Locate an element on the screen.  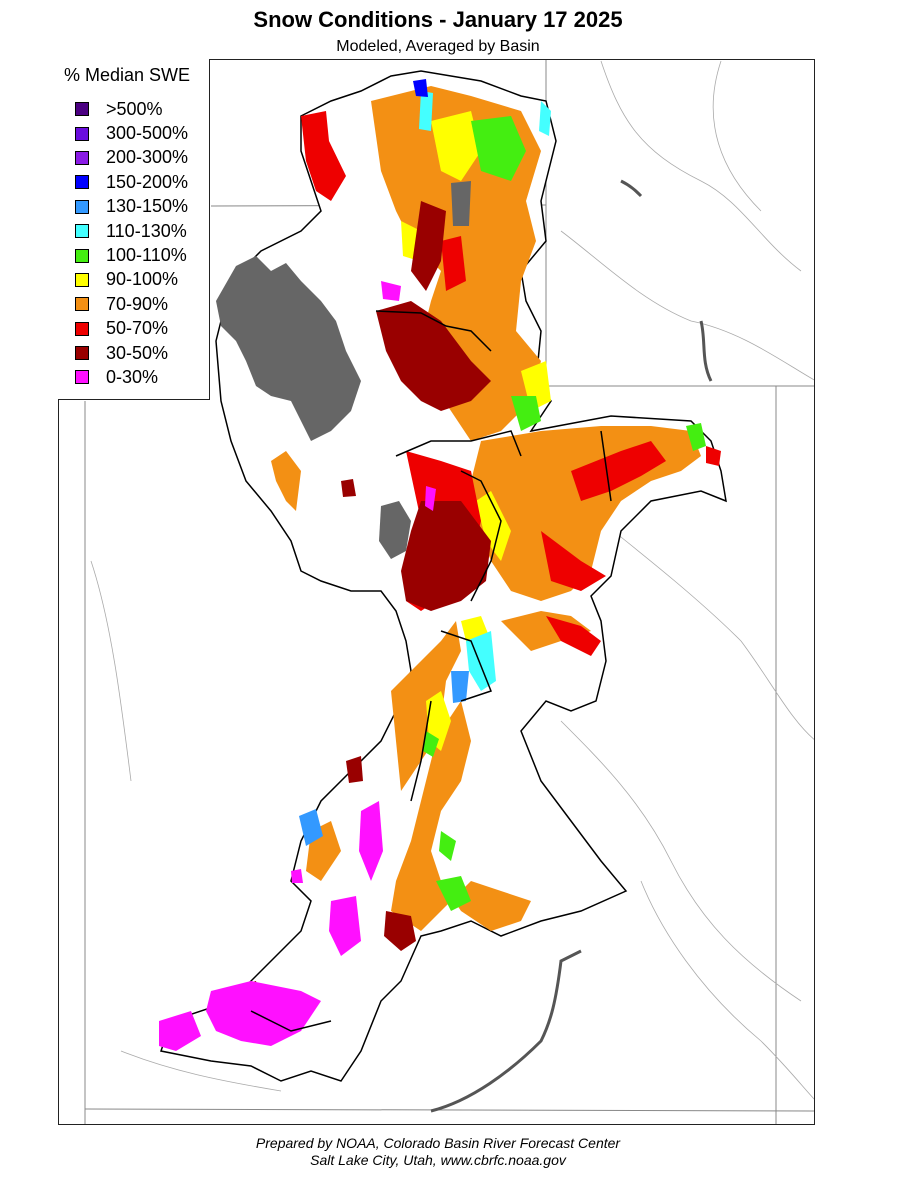
legend-label: 30-50% is located at coordinates (137, 352).